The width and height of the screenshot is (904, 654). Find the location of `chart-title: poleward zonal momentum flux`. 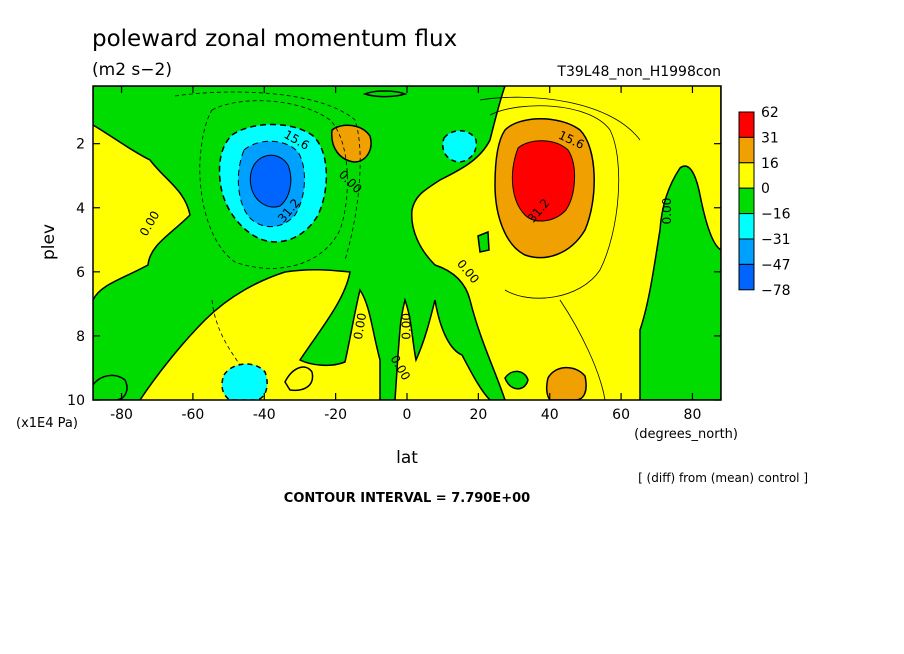

chart-title: poleward zonal momentum flux is located at coordinates (274, 39).